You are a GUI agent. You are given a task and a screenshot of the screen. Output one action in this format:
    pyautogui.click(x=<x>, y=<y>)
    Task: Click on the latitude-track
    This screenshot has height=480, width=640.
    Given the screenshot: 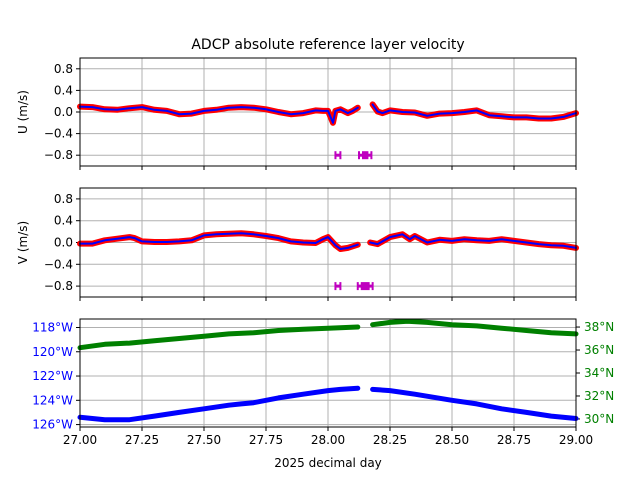 What is the action you would take?
    pyautogui.click(x=328, y=334)
    